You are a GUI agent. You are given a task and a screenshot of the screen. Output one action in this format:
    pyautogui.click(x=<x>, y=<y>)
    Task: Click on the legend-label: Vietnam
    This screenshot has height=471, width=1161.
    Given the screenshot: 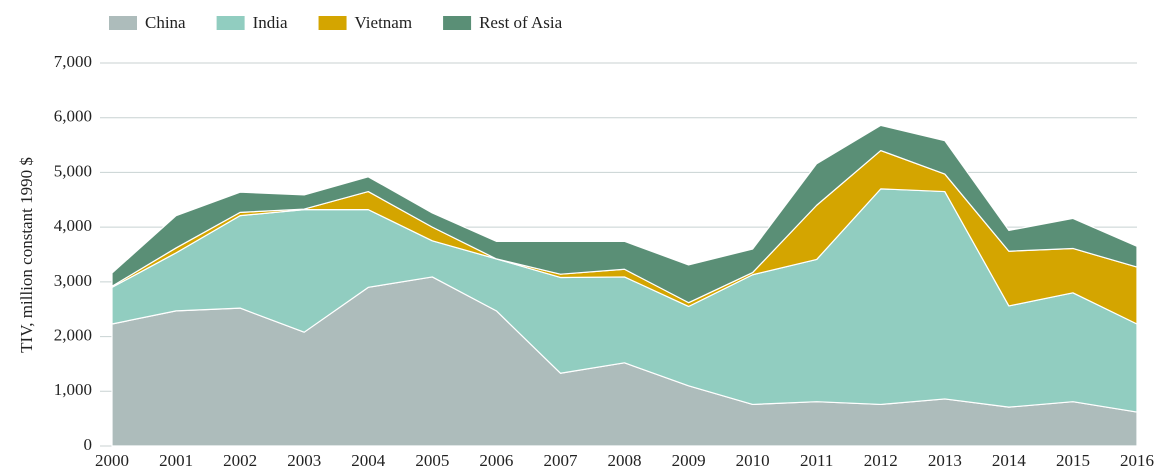 What is the action you would take?
    pyautogui.click(x=384, y=22)
    